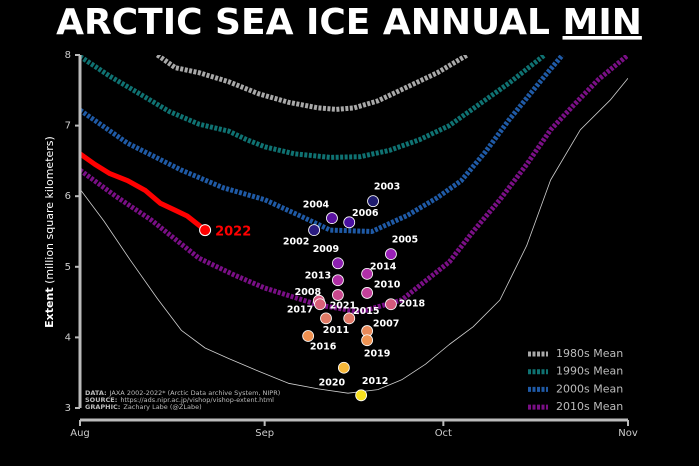 This screenshot has width=699, height=466. I want to click on series-end-label: 2022, so click(233, 232).